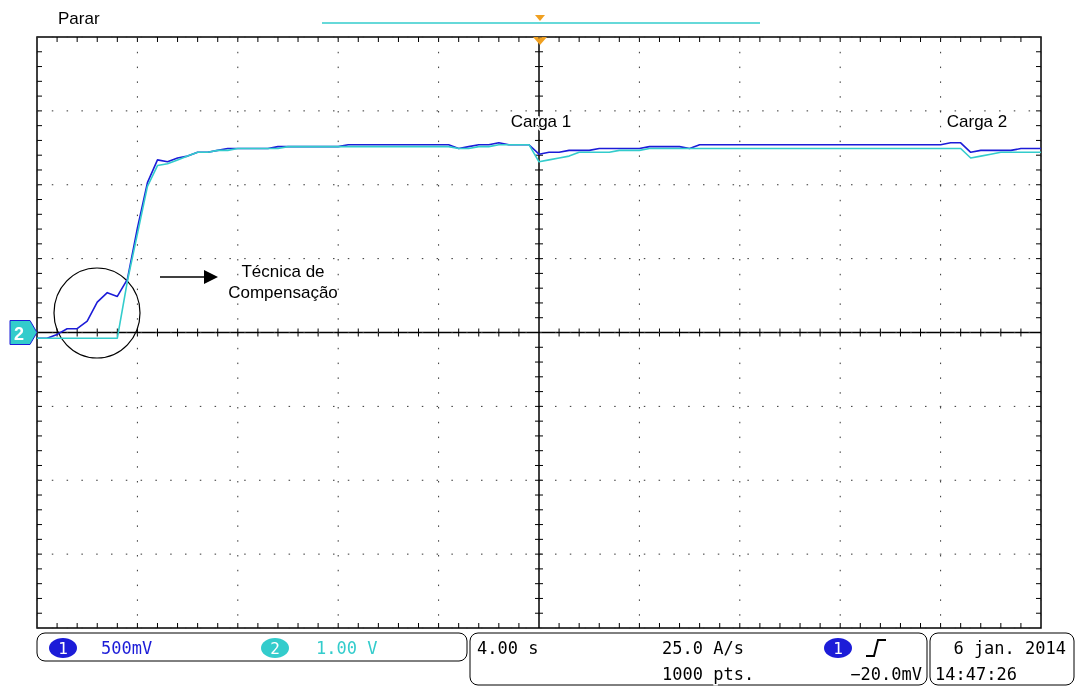 Image resolution: width=1078 pixels, height=686 pixels. Describe the element at coordinates (19, 333) in the screenshot. I see `series-label: 2` at that location.